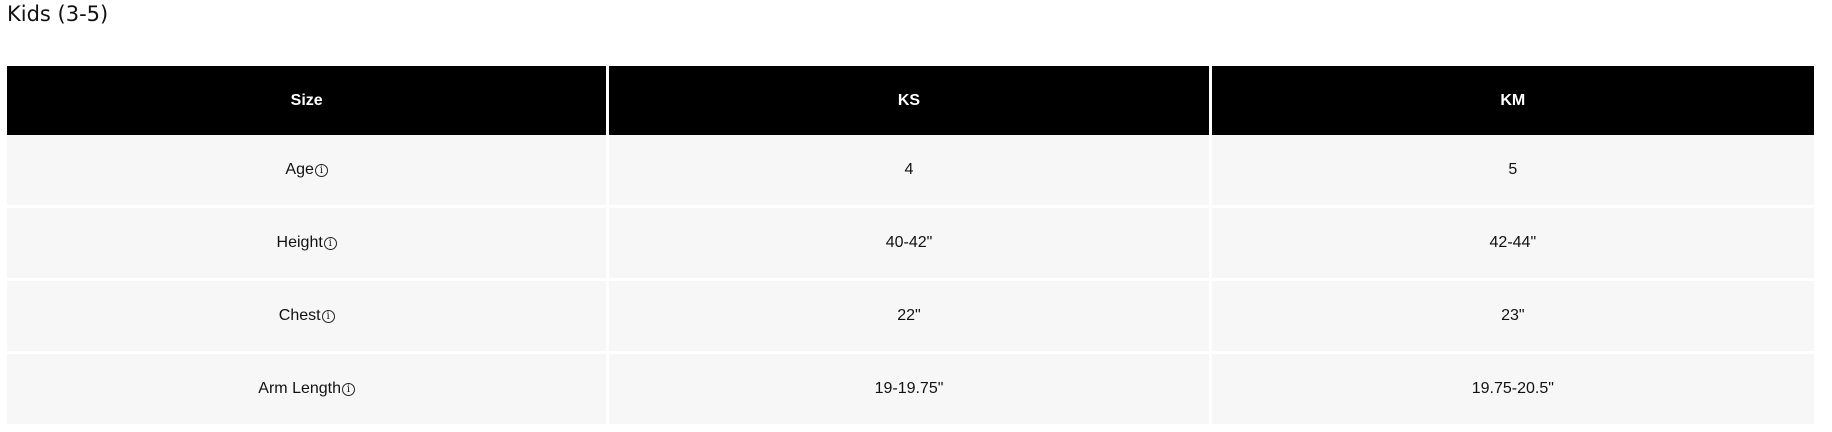  Describe the element at coordinates (308, 100) in the screenshot. I see `header-size: Size` at that location.